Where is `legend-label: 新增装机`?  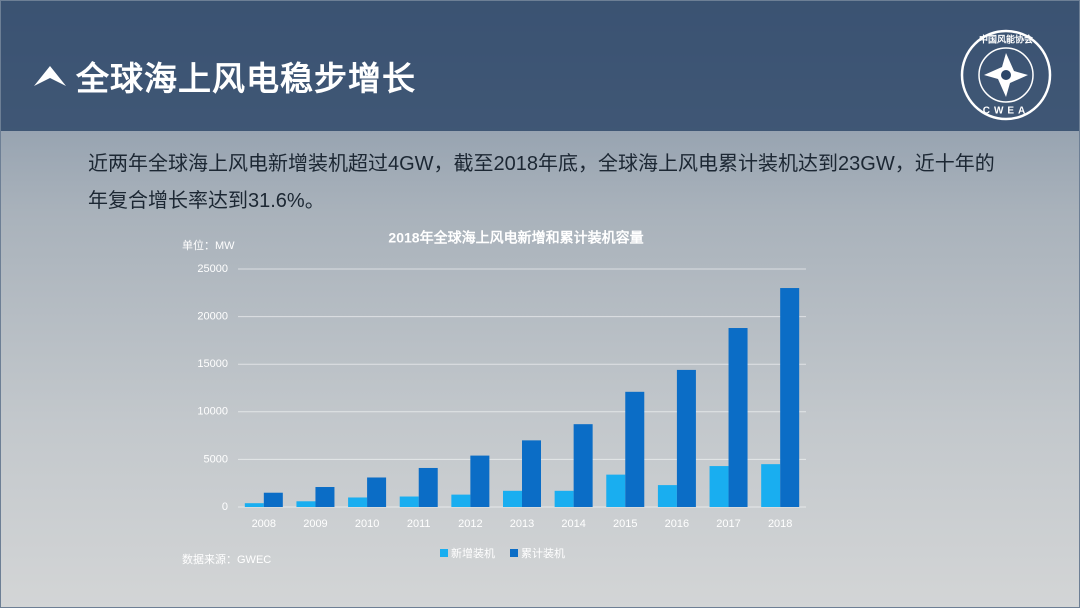 legend-label: 新增装机 is located at coordinates (473, 553).